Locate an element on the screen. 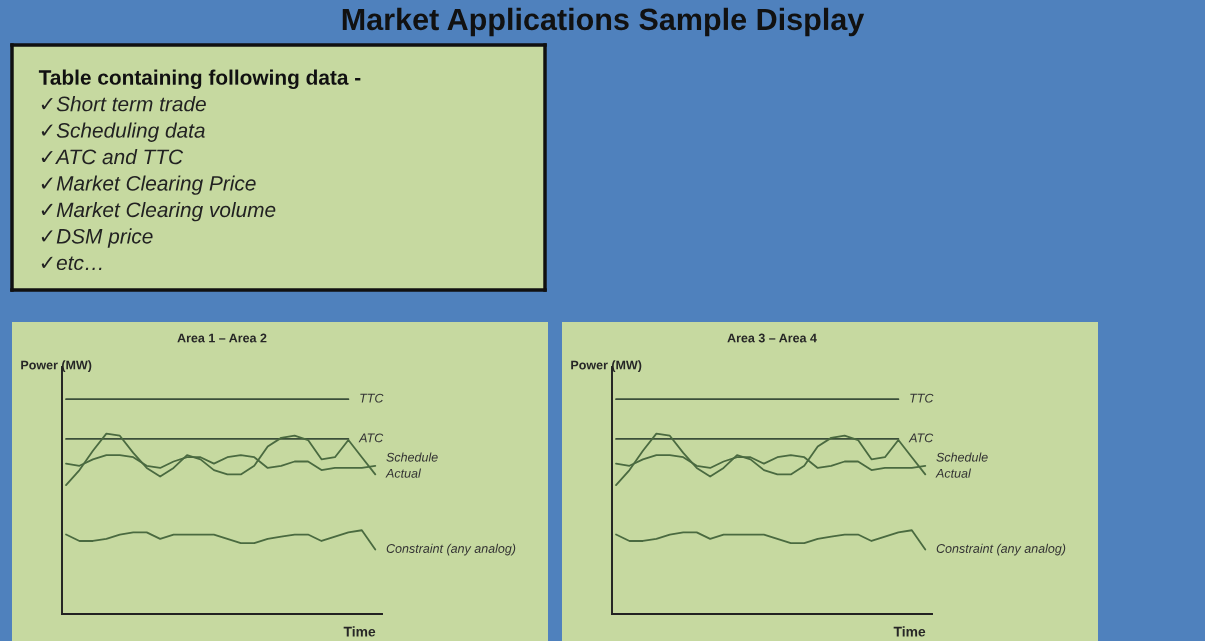 The height and width of the screenshot is (641, 1205). text: ✓DSM price is located at coordinates (97, 238).